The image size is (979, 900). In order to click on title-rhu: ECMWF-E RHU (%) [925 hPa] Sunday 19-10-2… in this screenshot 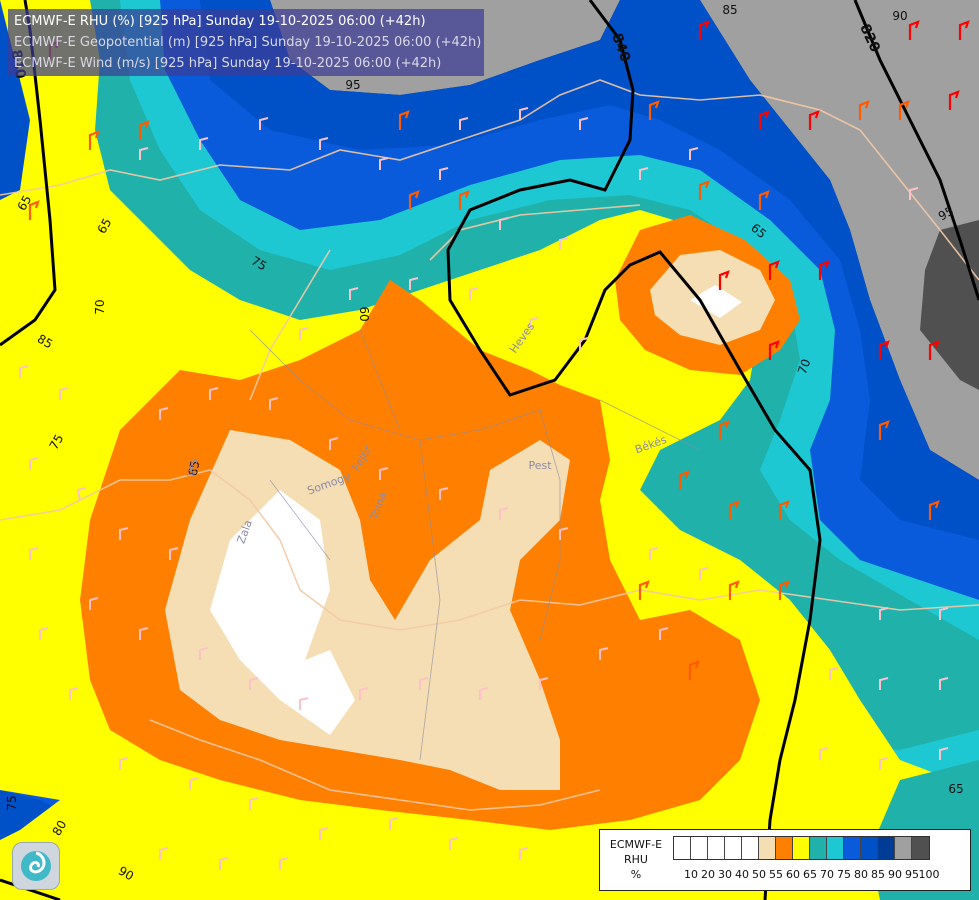, I will do `click(220, 21)`.